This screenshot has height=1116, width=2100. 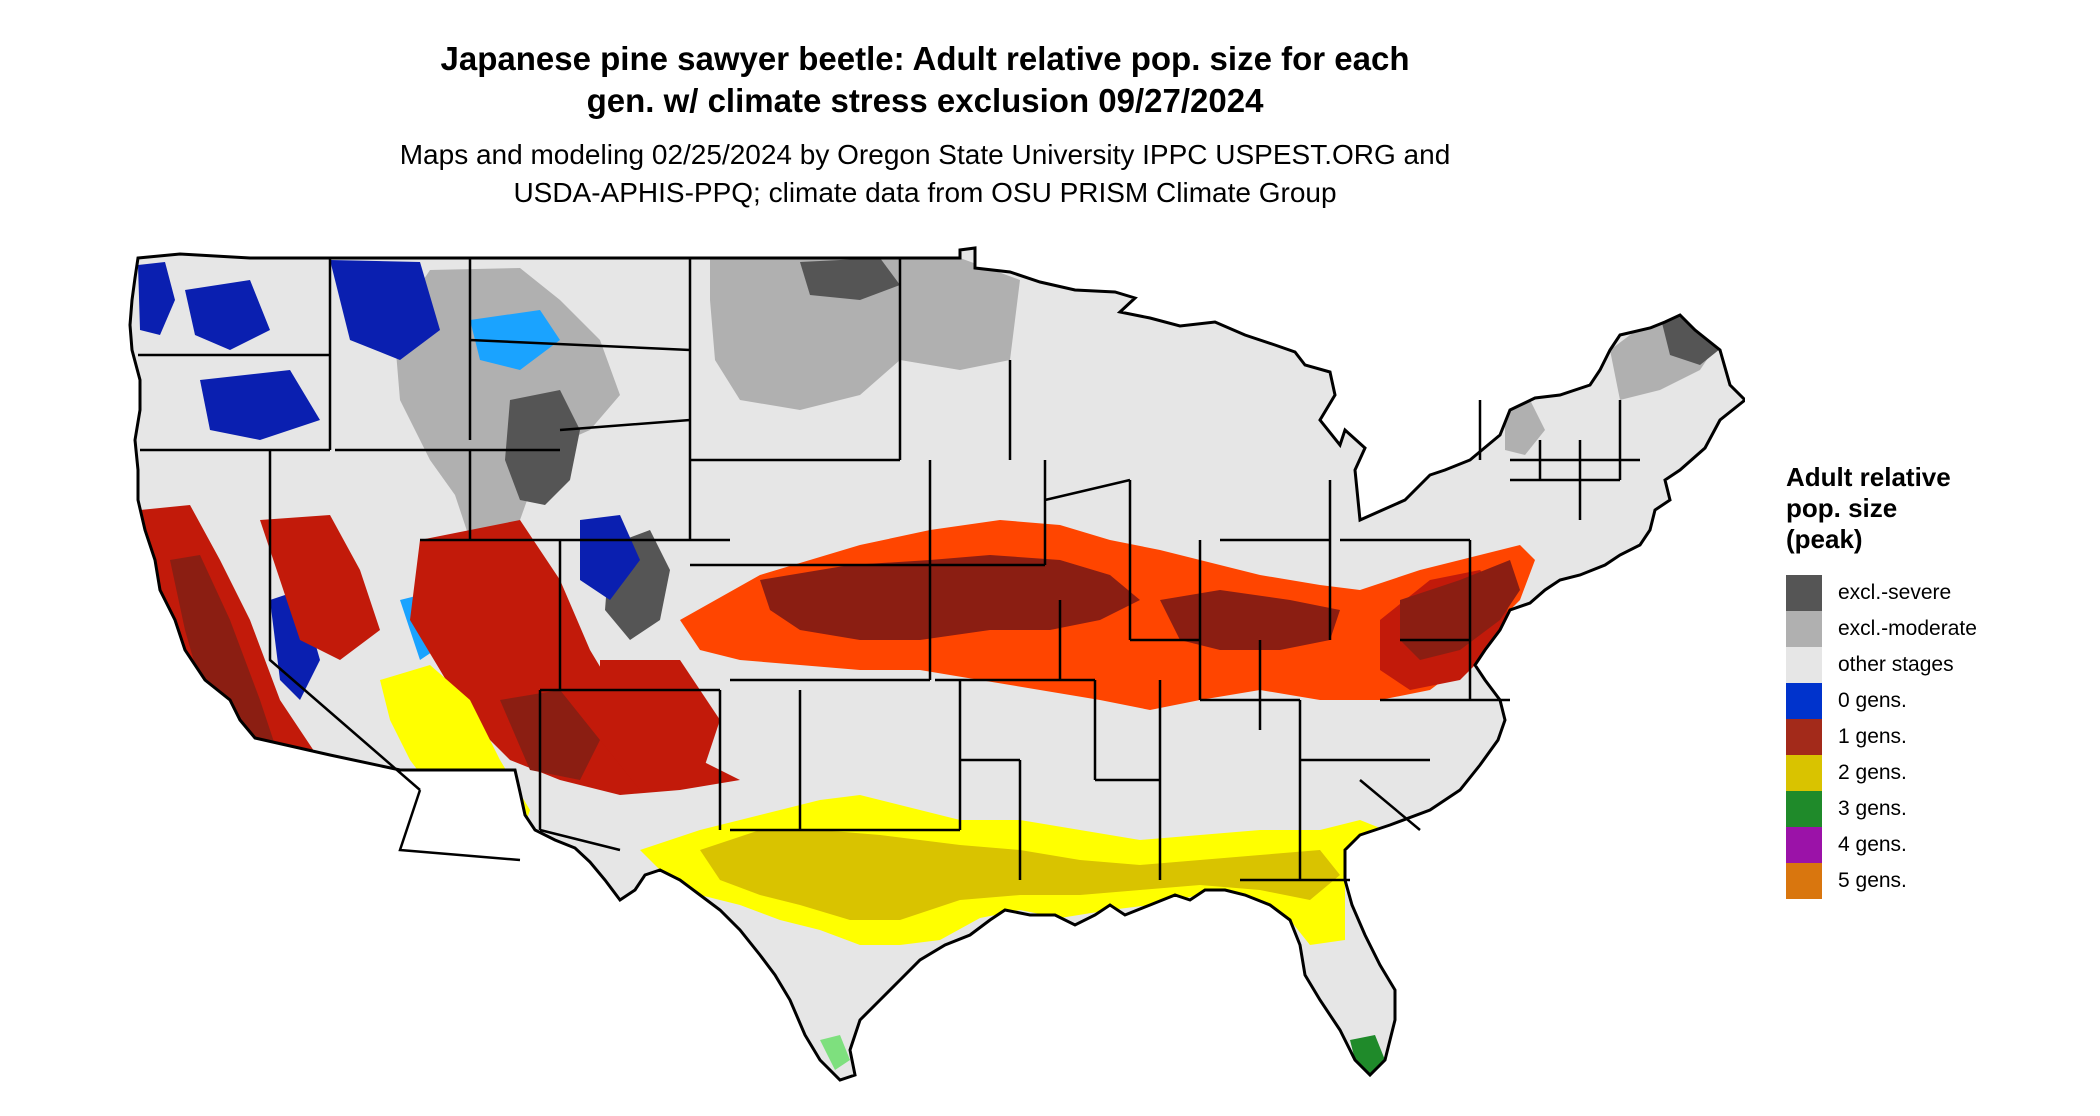 I want to click on region-0-gens-cascades-north, so click(x=156, y=298).